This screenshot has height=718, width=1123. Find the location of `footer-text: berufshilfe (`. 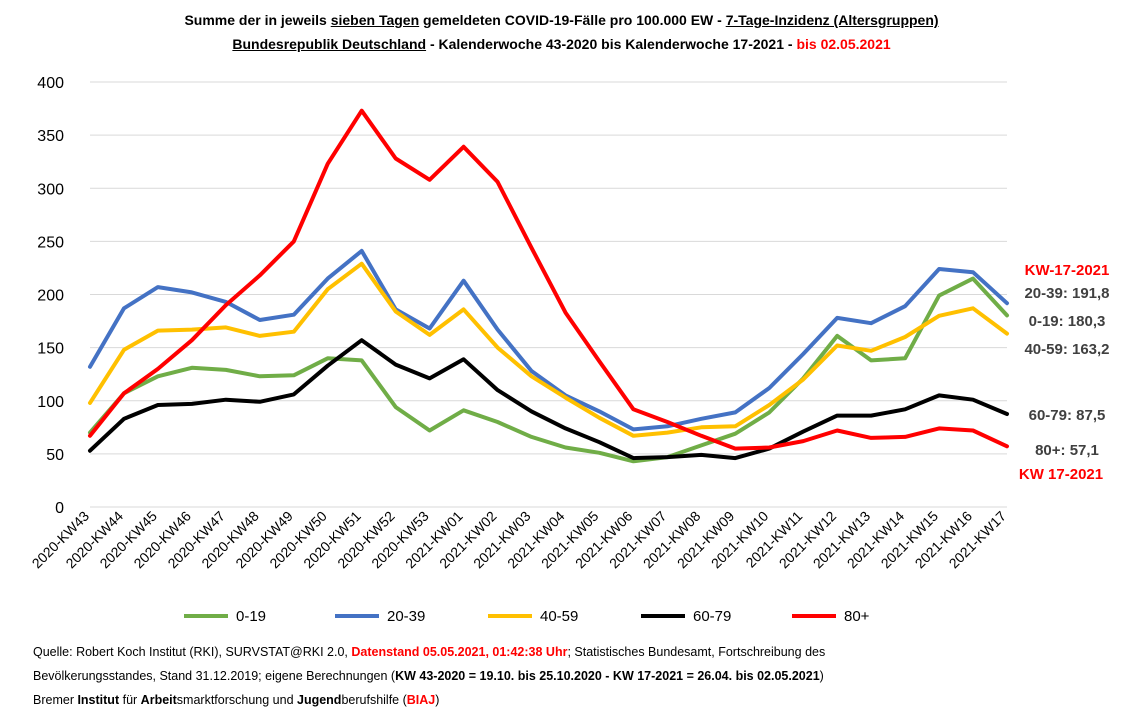

footer-text: berufshilfe ( is located at coordinates (374, 700).